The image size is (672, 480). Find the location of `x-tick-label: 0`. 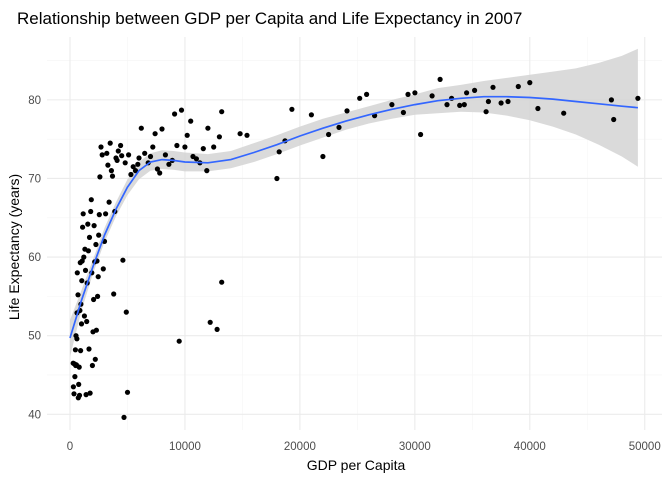

x-tick-label: 0 is located at coordinates (70, 447).